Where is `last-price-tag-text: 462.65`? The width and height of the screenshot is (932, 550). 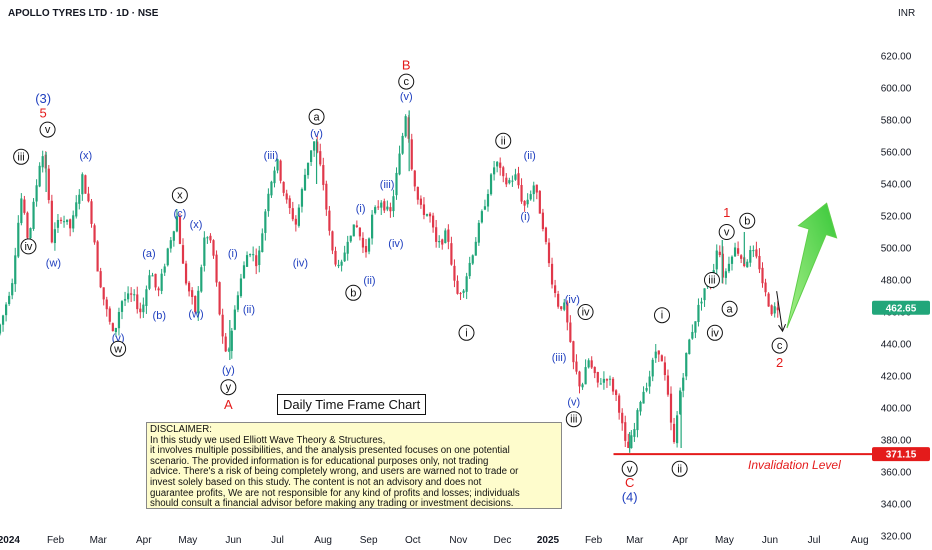 last-price-tag-text: 462.65 is located at coordinates (901, 308).